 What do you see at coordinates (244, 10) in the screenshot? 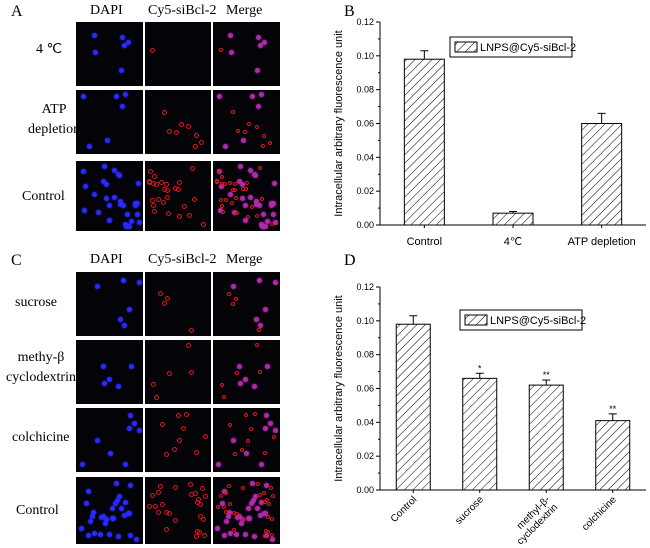
I see `panel-a-col-merge: Merge` at bounding box center [244, 10].